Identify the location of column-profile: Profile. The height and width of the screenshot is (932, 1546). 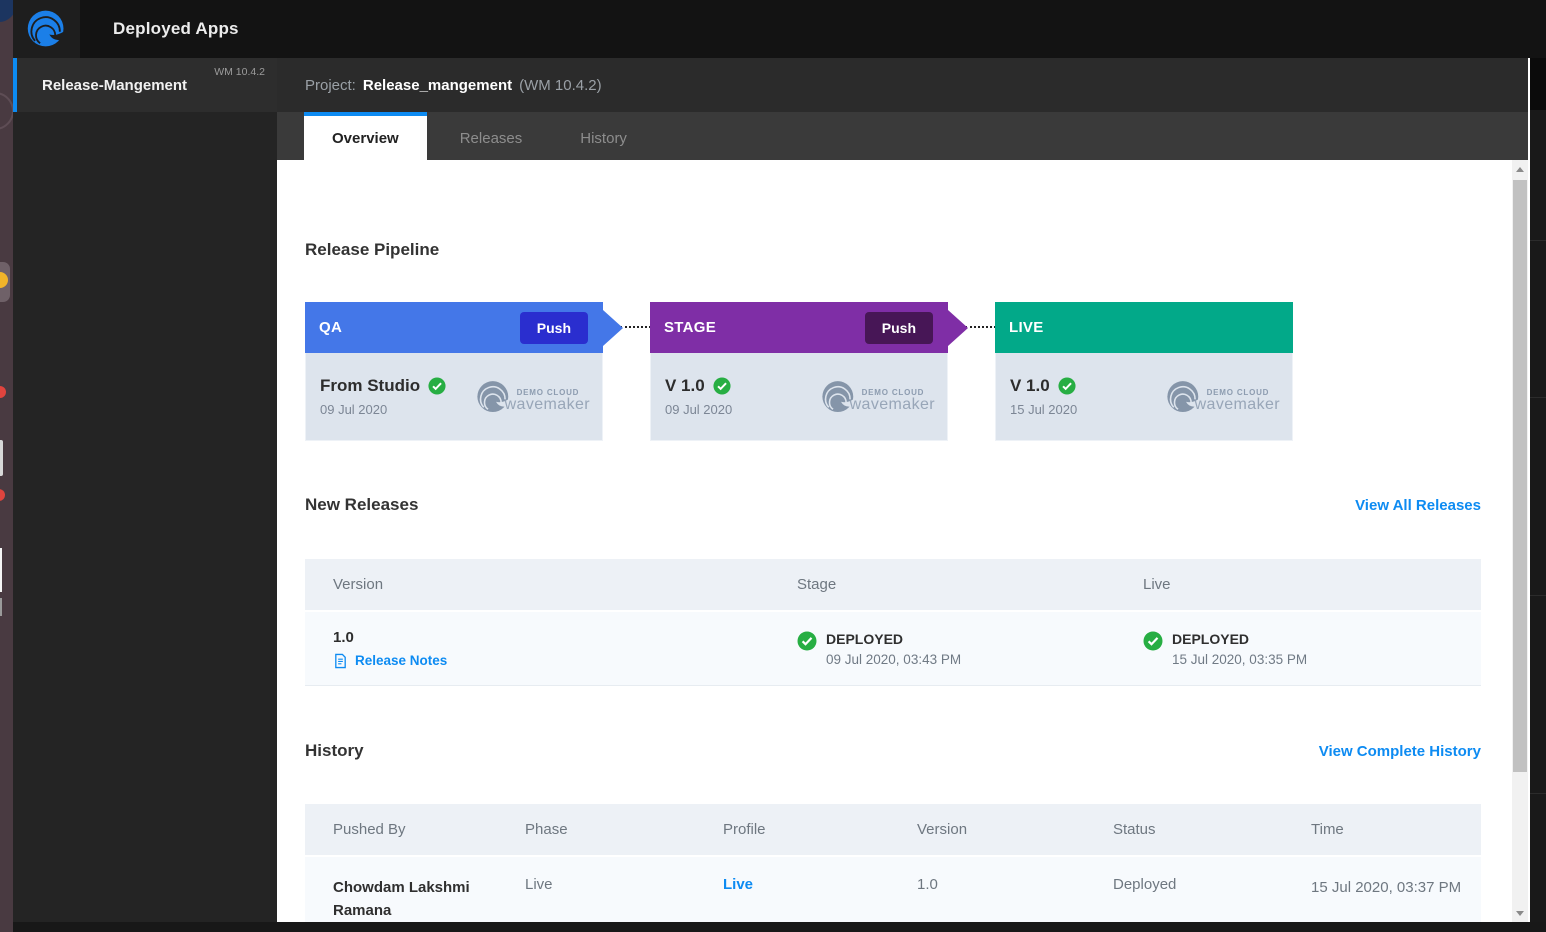
(744, 829).